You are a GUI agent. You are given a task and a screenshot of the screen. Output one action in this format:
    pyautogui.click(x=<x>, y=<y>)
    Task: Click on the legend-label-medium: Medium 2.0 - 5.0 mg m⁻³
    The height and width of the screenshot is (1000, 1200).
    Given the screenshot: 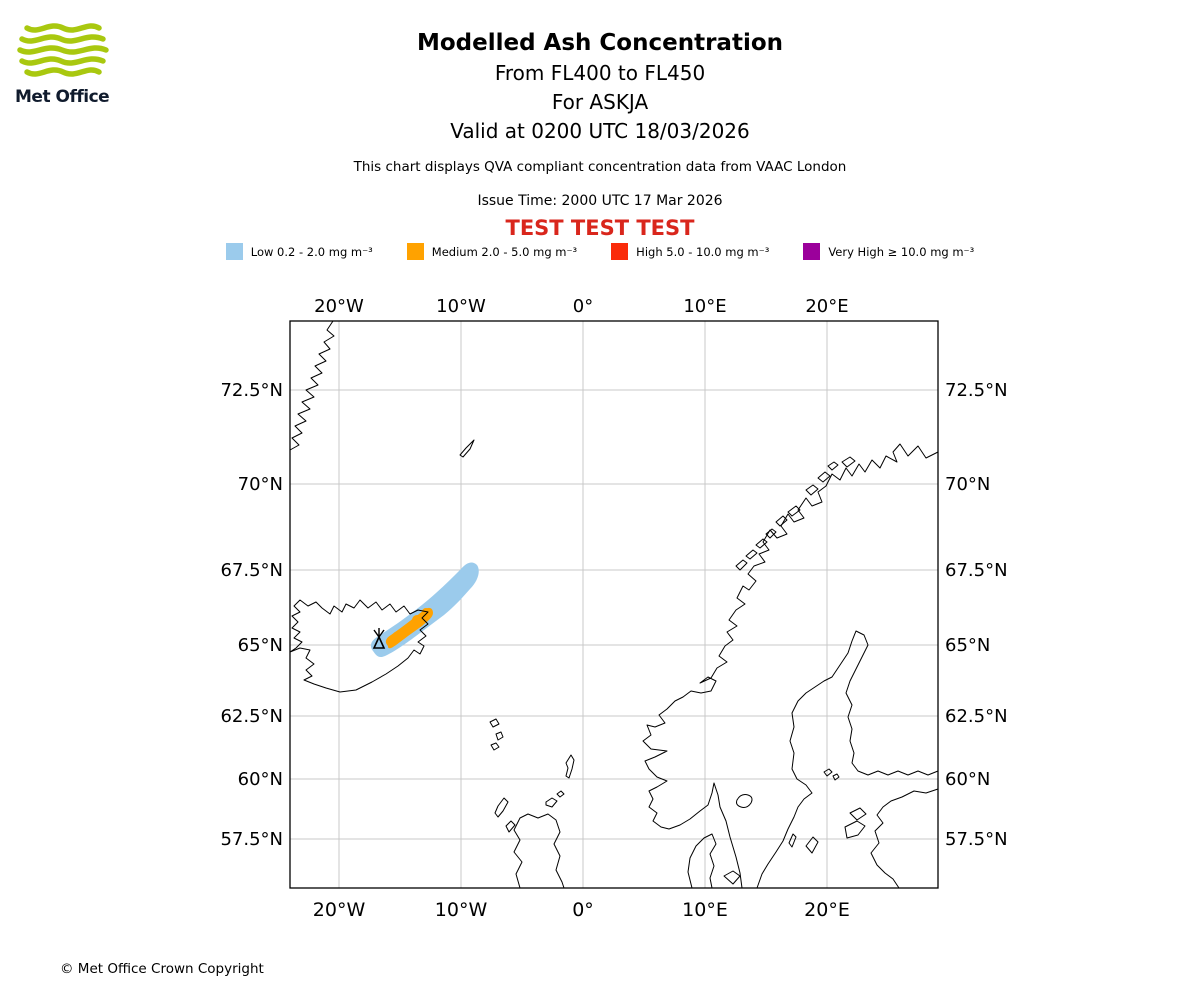 What is the action you would take?
    pyautogui.click(x=504, y=251)
    